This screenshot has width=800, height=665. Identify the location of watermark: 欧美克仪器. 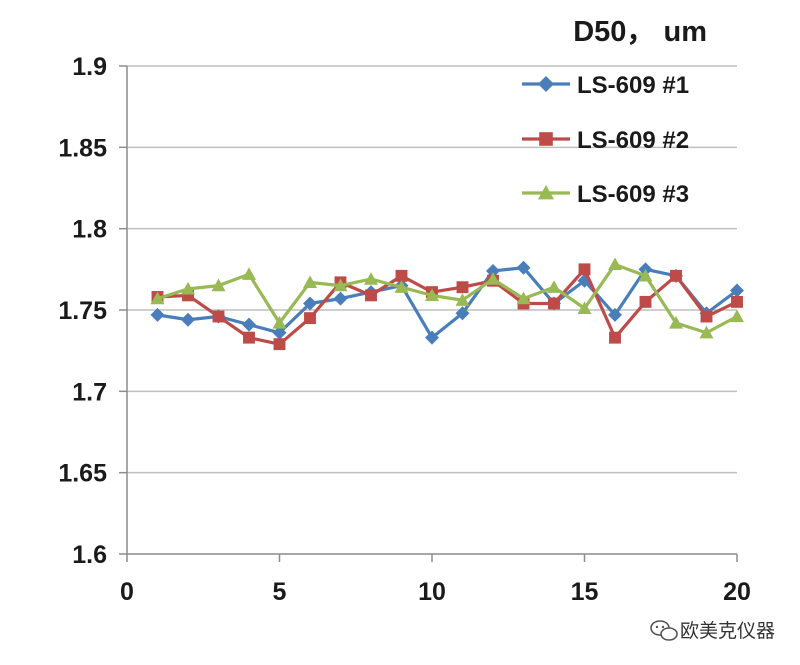
(712, 631).